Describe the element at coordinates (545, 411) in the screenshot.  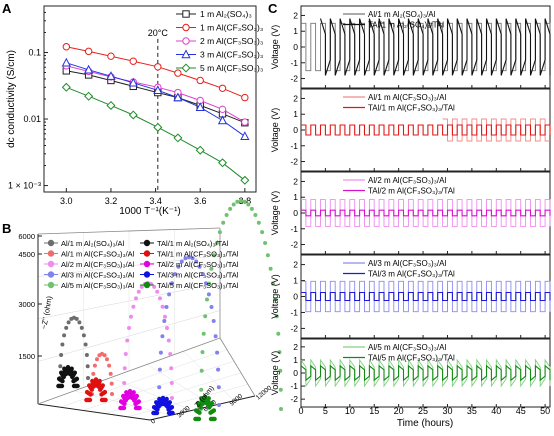
I see `x-tick-label: 50` at that location.